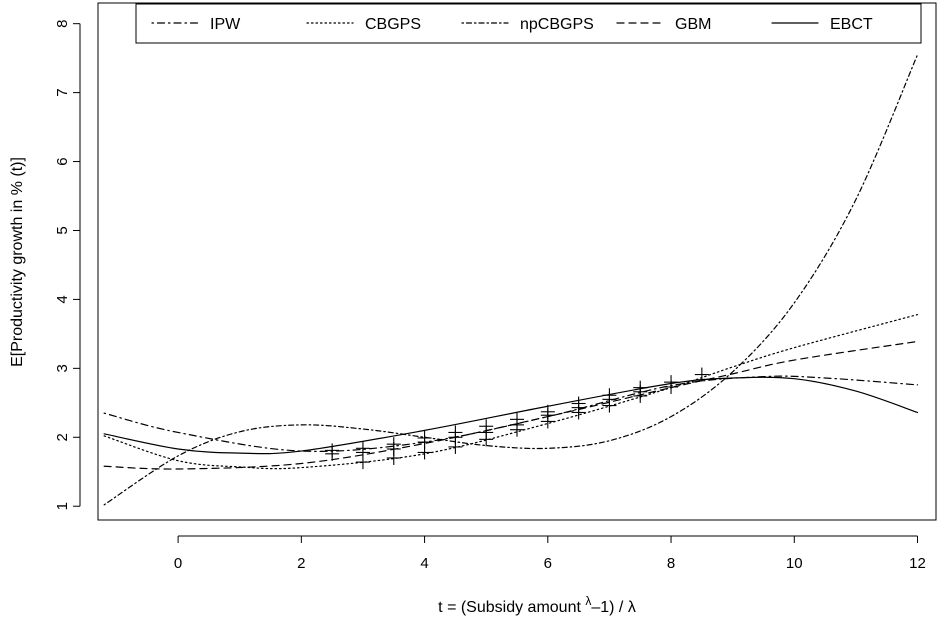 This screenshot has height=623, width=940. What do you see at coordinates (196, 24) in the screenshot?
I see `legend-item-ipw: IPW` at bounding box center [196, 24].